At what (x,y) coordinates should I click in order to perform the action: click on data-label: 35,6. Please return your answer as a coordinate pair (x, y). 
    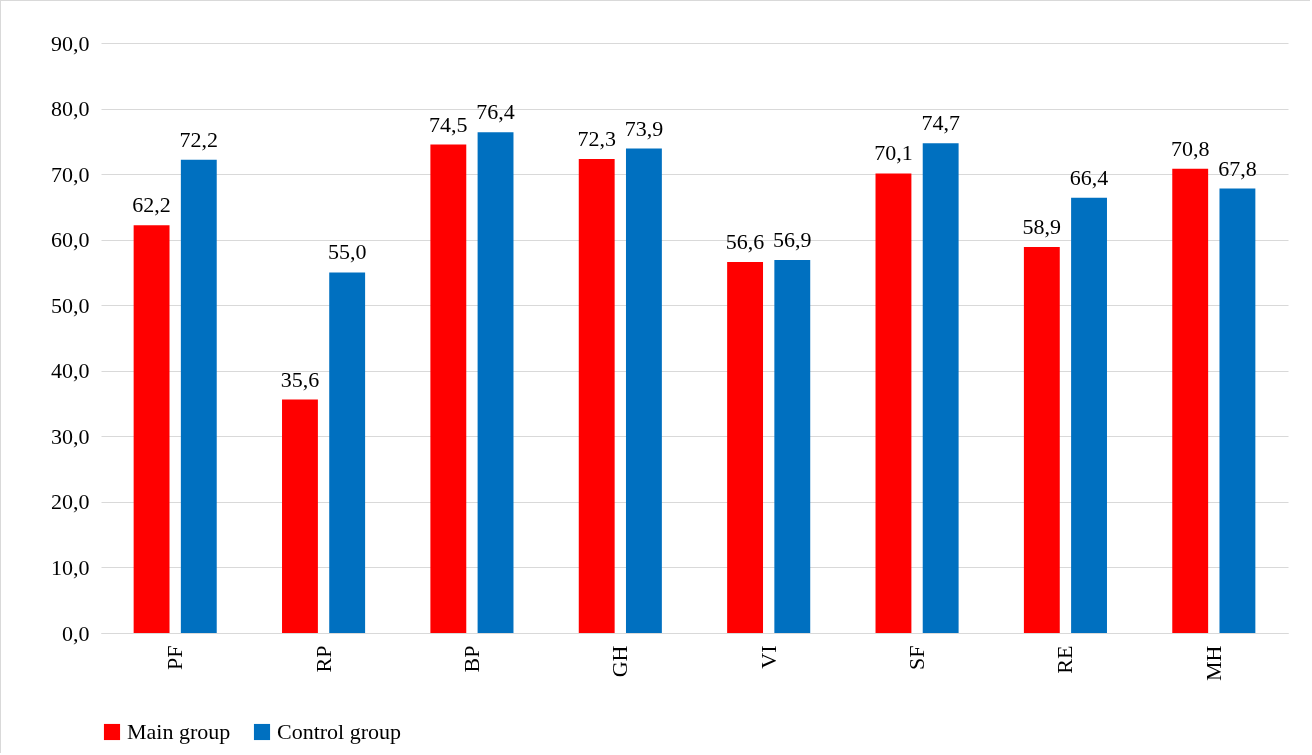
    Looking at the image, I should click on (300, 379).